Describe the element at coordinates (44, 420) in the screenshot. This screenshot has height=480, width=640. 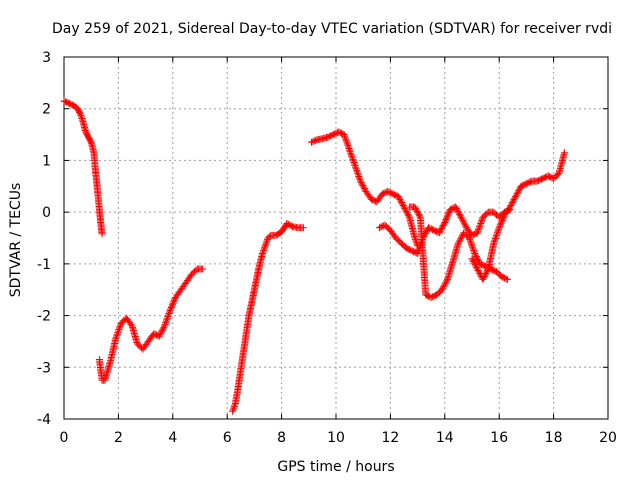
I see `y-tick-label: -4` at that location.